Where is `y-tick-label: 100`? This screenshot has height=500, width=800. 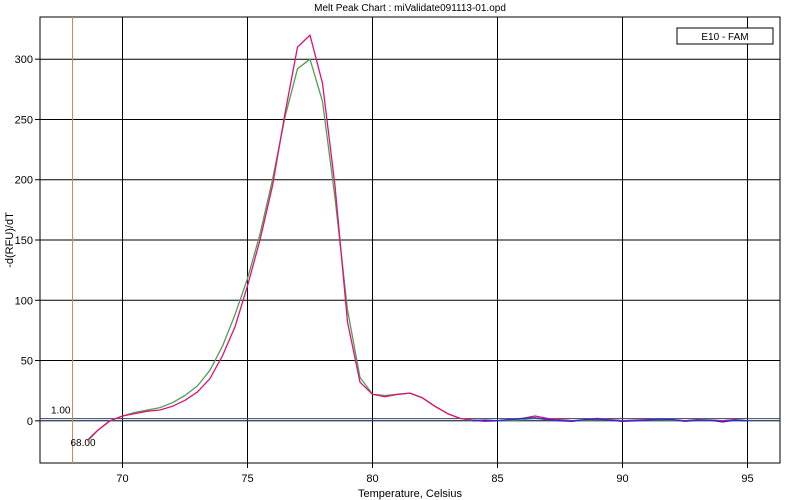
y-tick-label: 100 is located at coordinates (24, 301).